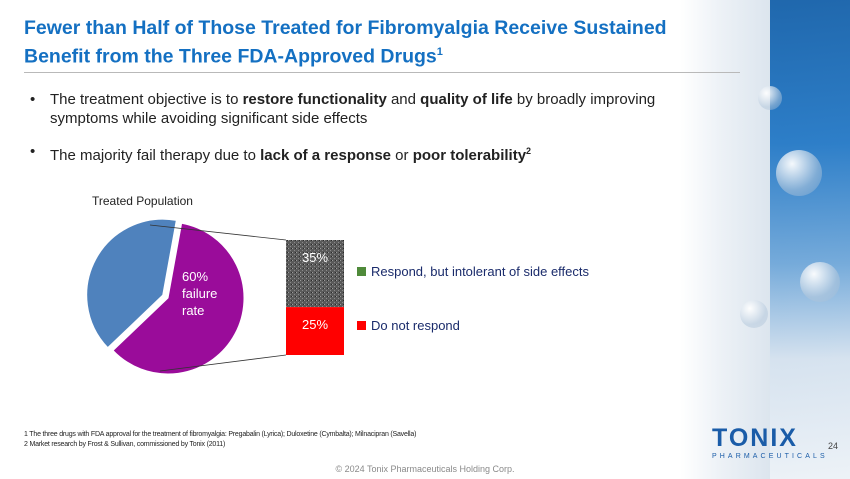 Image resolution: width=850 pixels, height=479 pixels. What do you see at coordinates (439, 52) in the screenshot?
I see `title-footnote-ref: 1` at bounding box center [439, 52].